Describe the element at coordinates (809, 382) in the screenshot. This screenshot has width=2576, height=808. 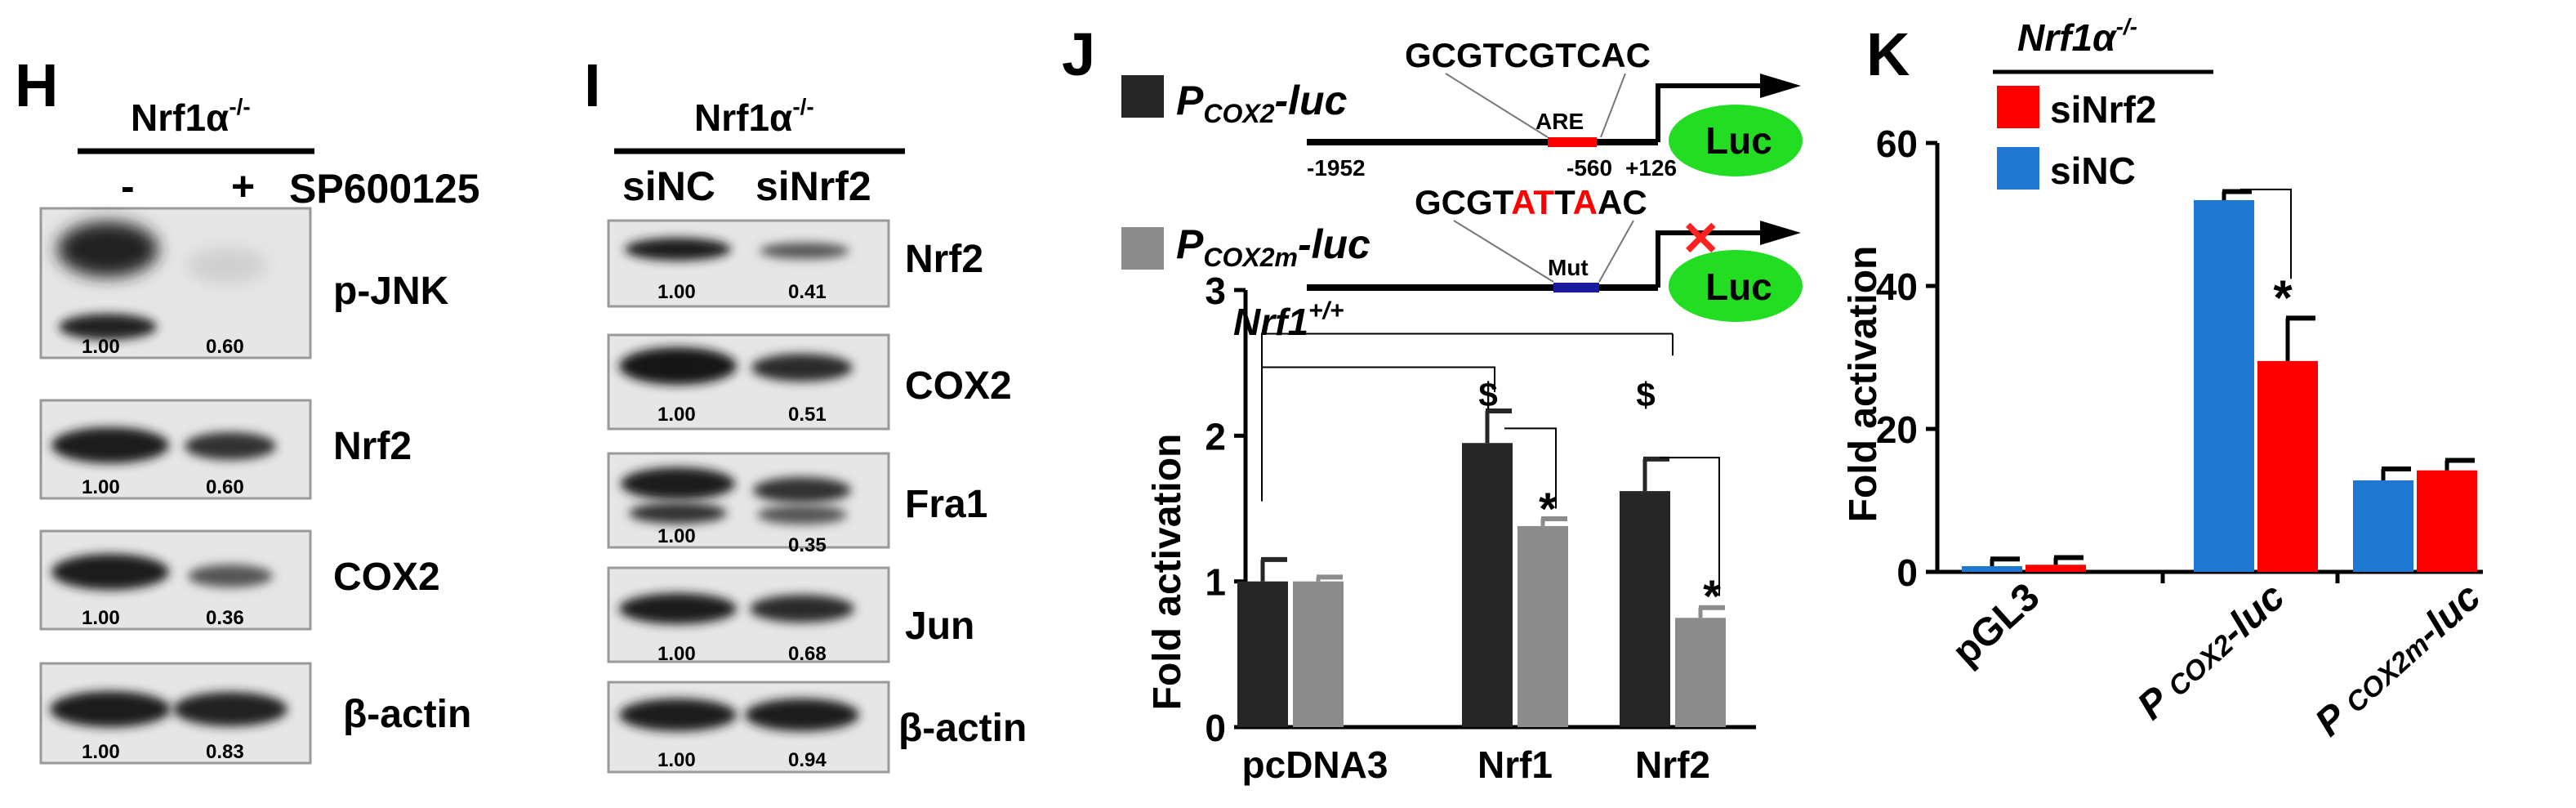
I see `blot-i-cox2: COX2 1.00 0.51` at that location.